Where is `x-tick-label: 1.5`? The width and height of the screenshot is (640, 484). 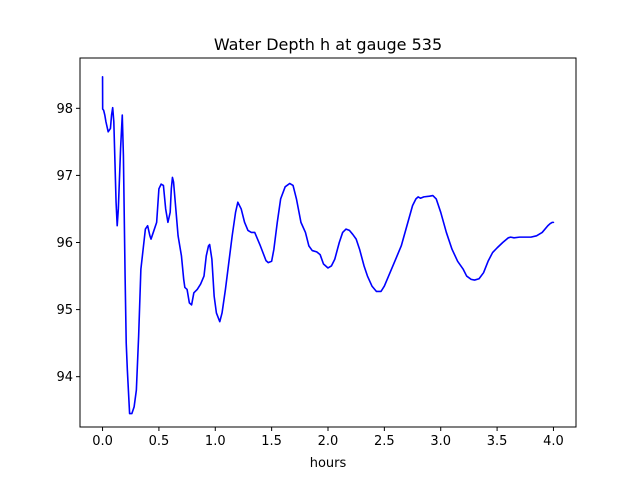
x-tick-label: 1.5 is located at coordinates (271, 441).